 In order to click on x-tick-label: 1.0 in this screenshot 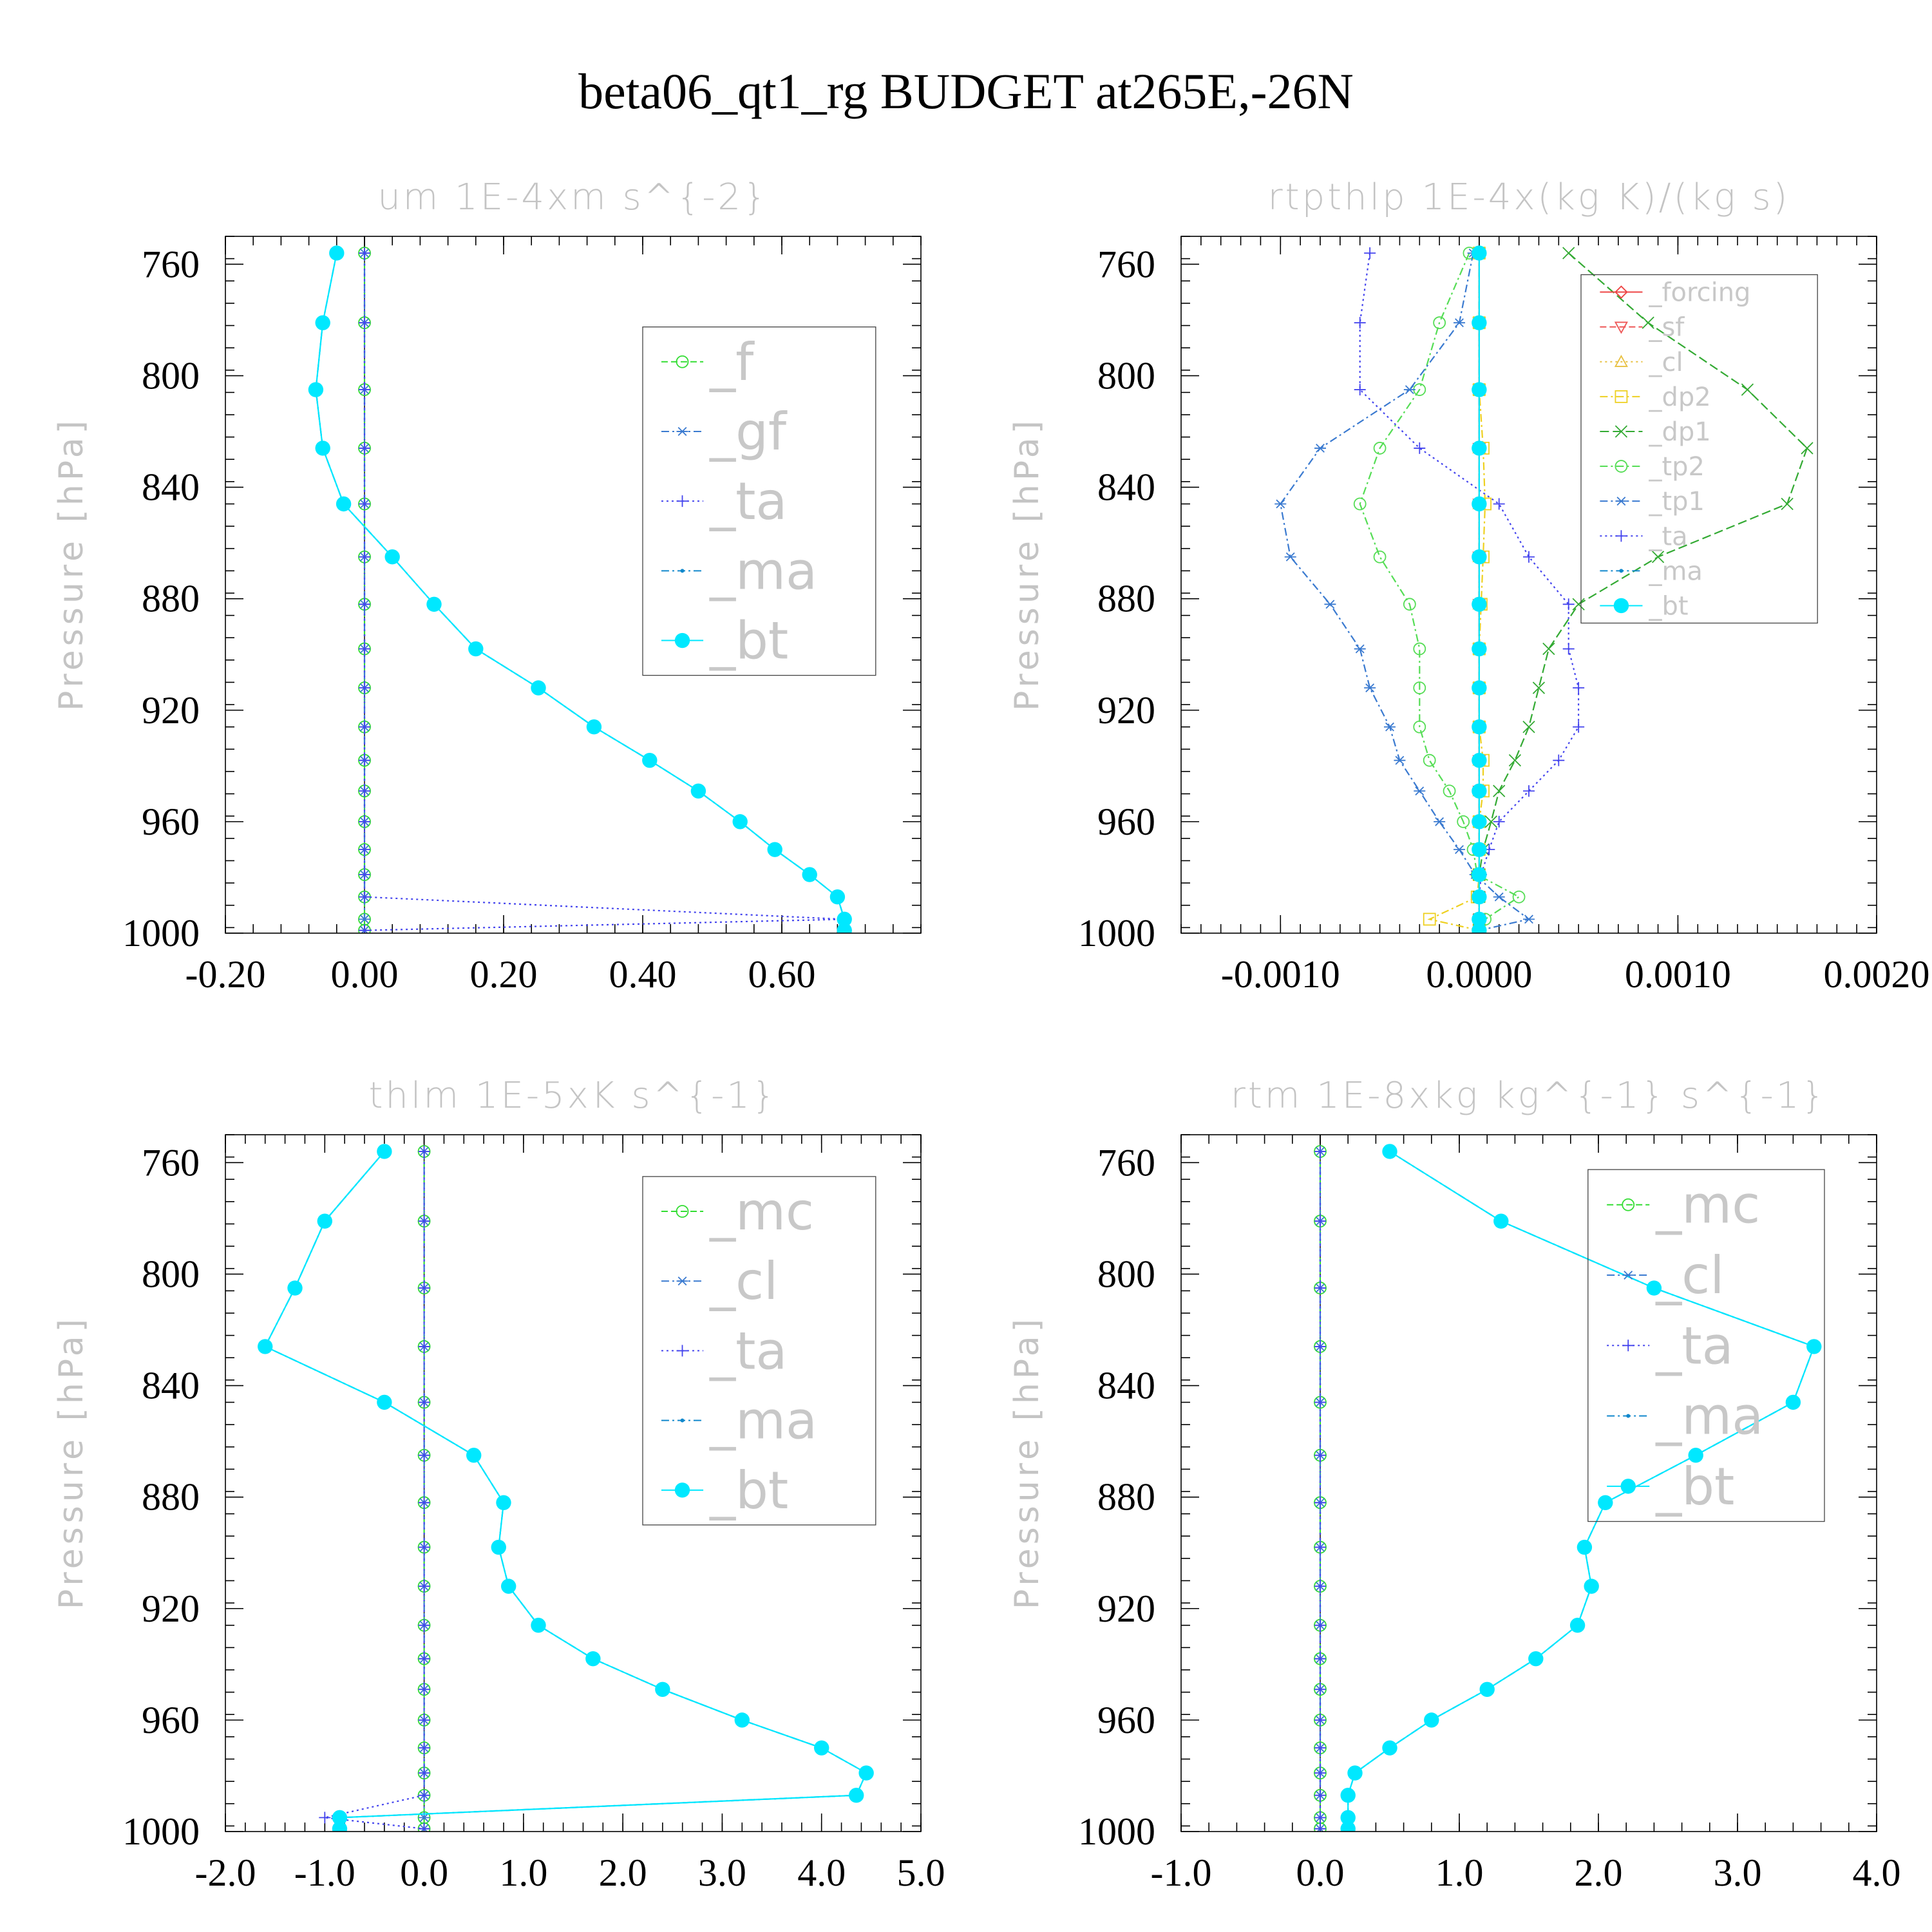, I will do `click(523, 1873)`.